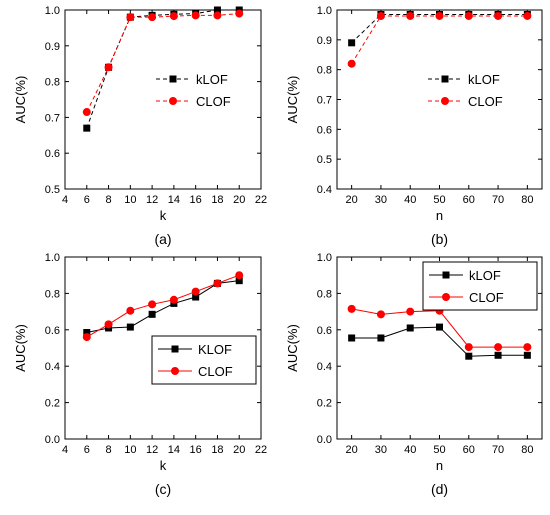 Image resolution: width=550 pixels, height=515 pixels. What do you see at coordinates (486, 297) in the screenshot?
I see `legend-label-clof: CLOF` at bounding box center [486, 297].